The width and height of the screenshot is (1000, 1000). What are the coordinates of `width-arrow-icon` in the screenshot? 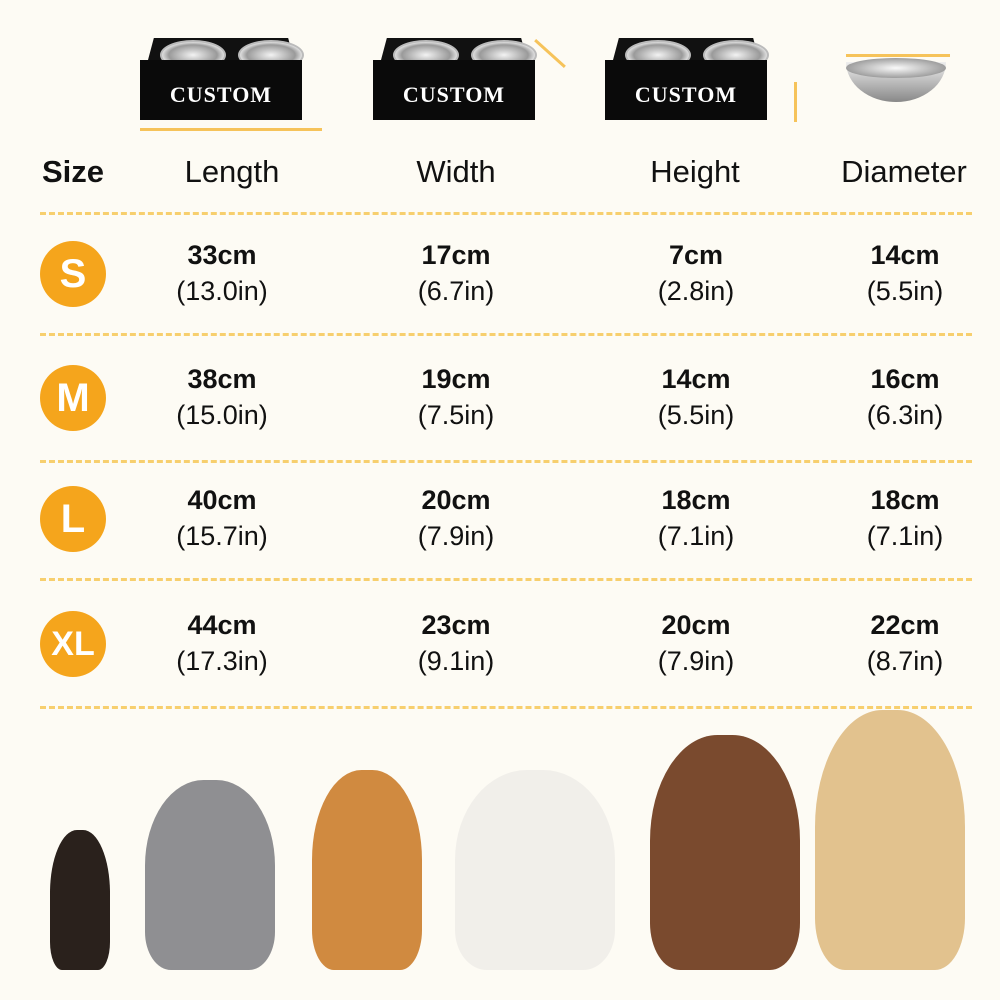 It's located at (550, 53).